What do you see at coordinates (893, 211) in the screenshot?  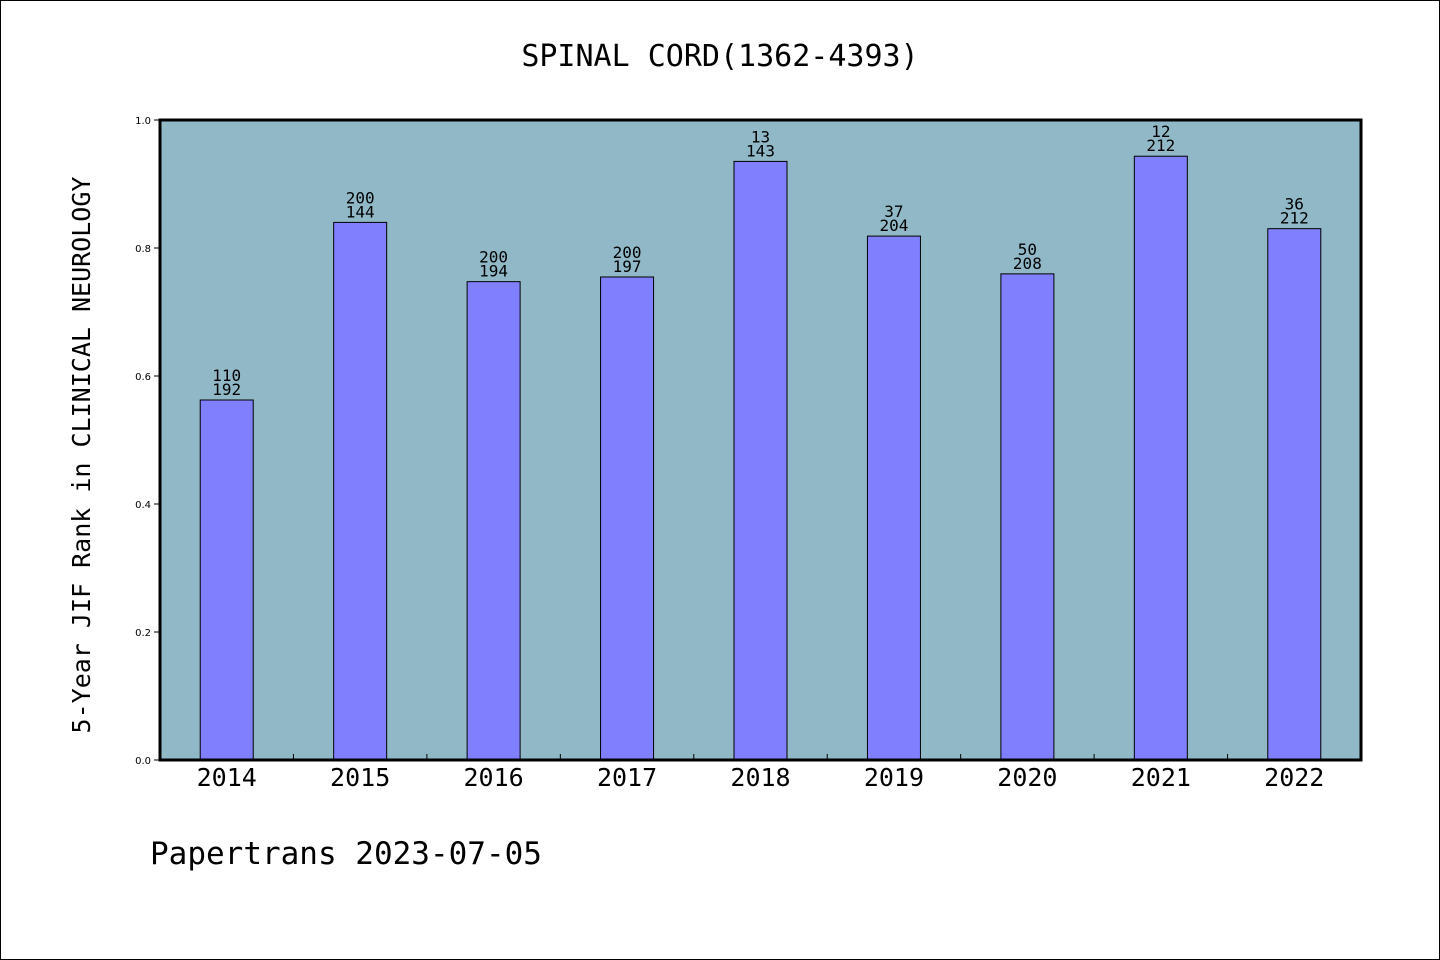 I see `rank-label-2019: 37` at bounding box center [893, 211].